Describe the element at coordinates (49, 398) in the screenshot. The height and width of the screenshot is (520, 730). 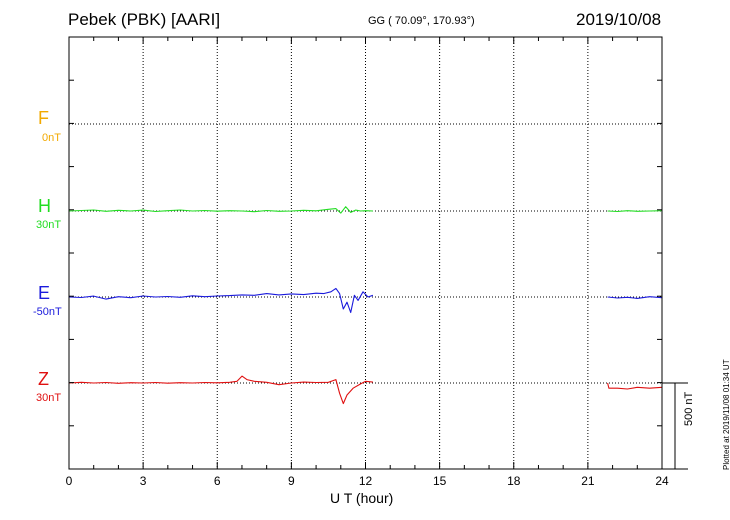
I see `component-offset-z: 30nT` at that location.